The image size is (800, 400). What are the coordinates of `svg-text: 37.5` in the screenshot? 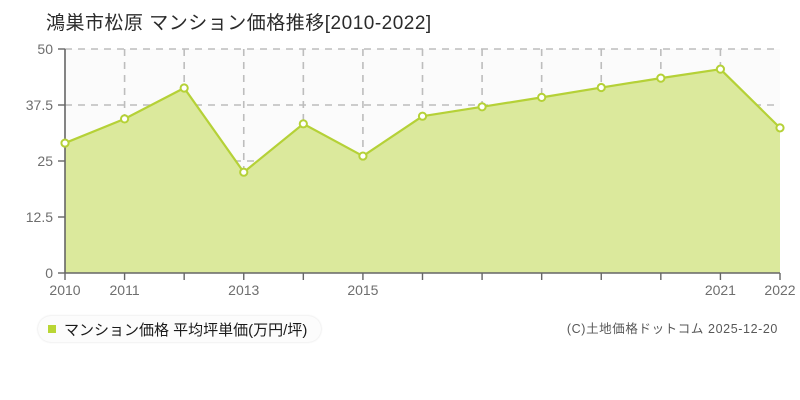 It's located at (39, 105).